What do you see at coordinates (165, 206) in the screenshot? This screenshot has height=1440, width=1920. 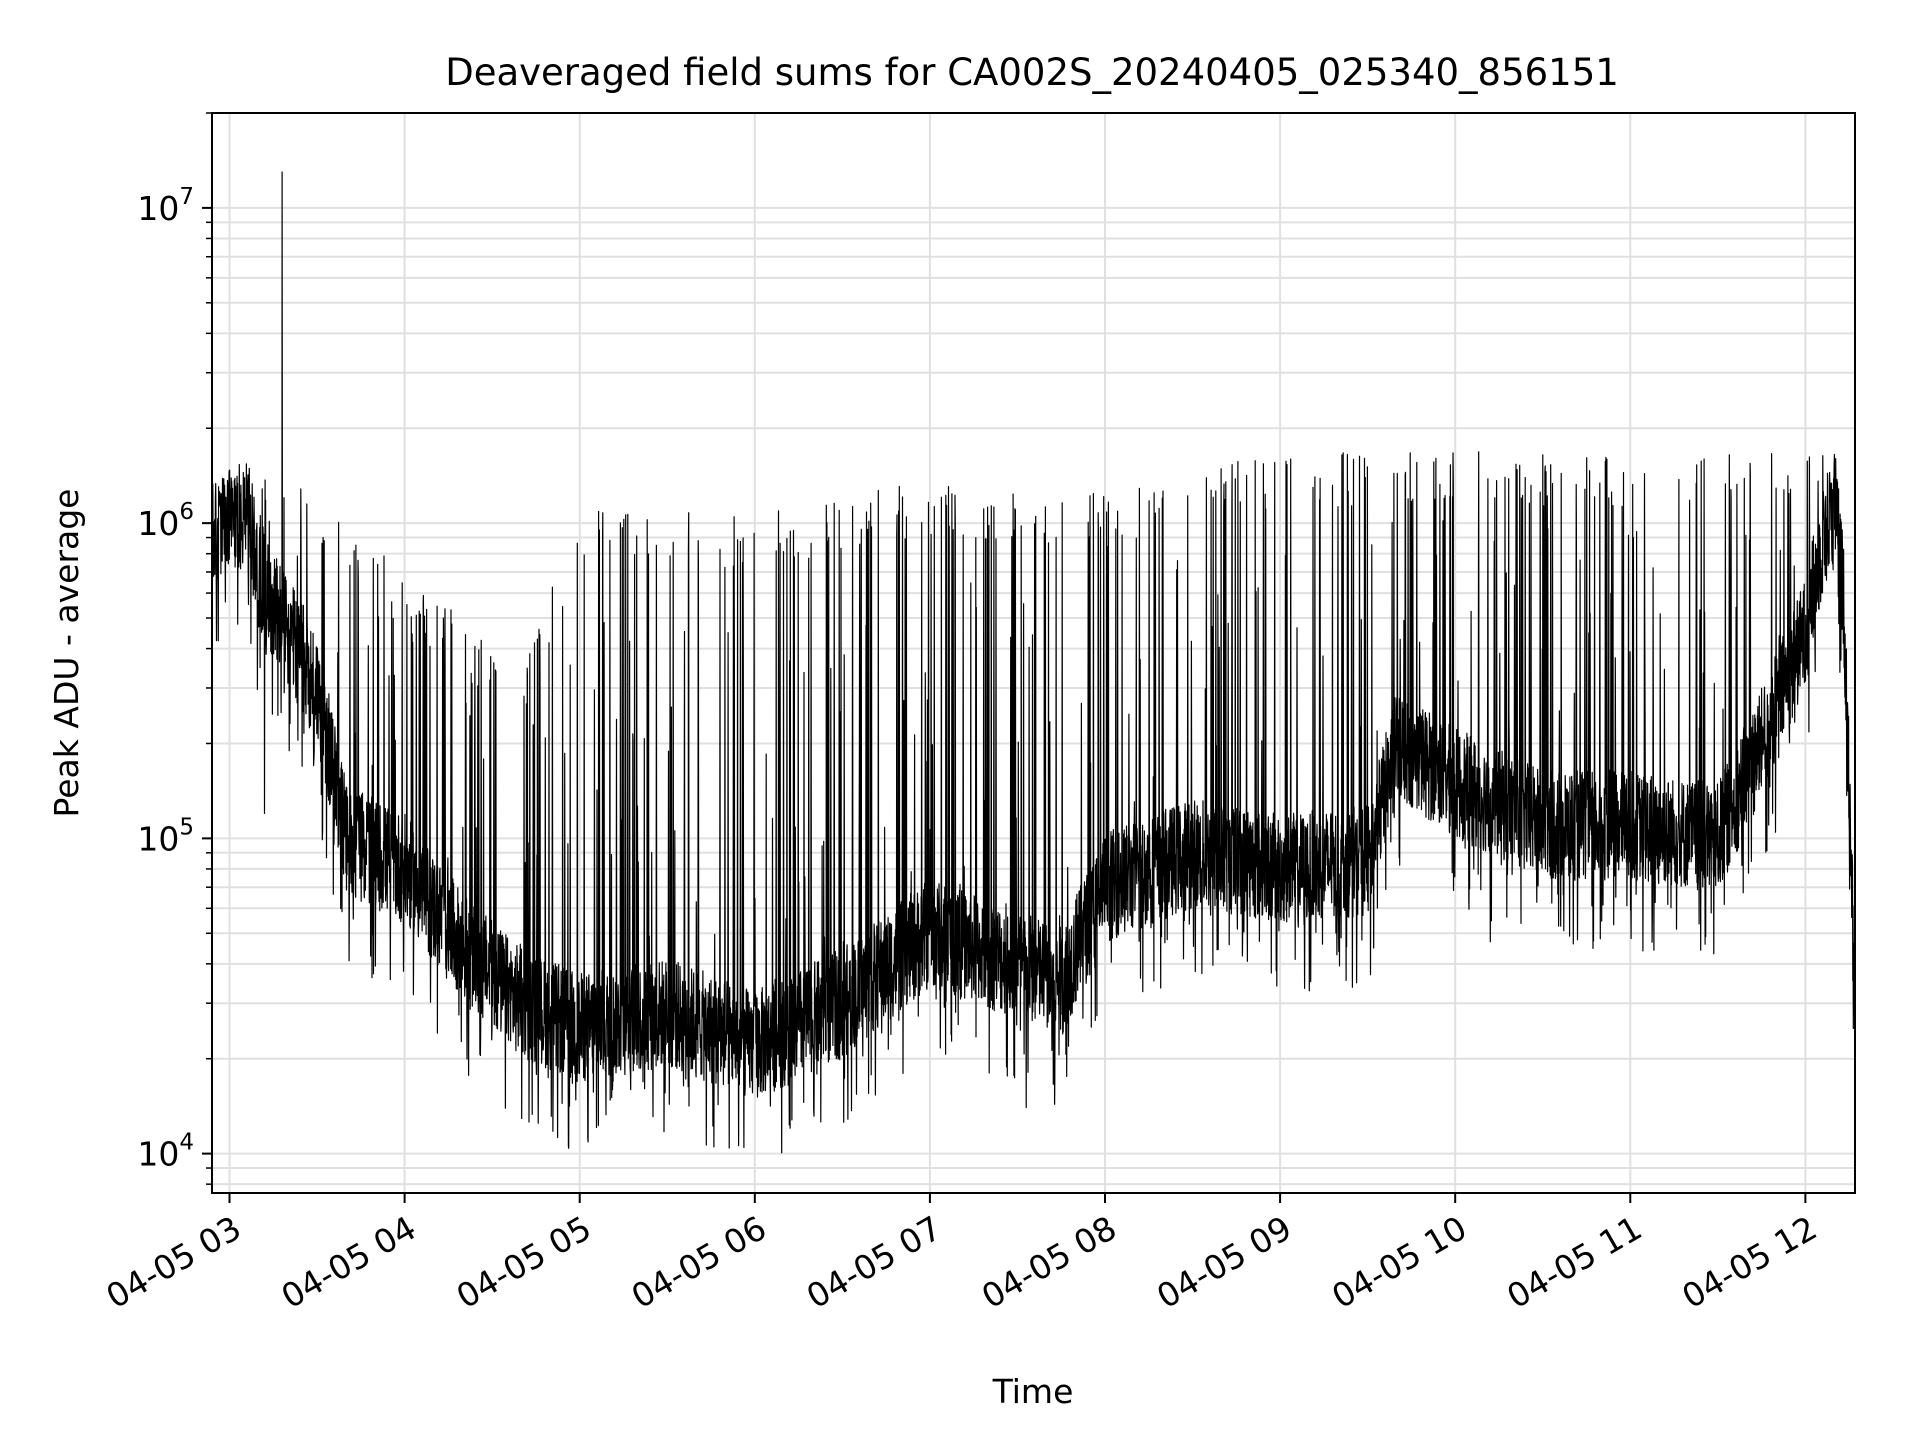 I see `y-tick-label: 10⁷` at bounding box center [165, 206].